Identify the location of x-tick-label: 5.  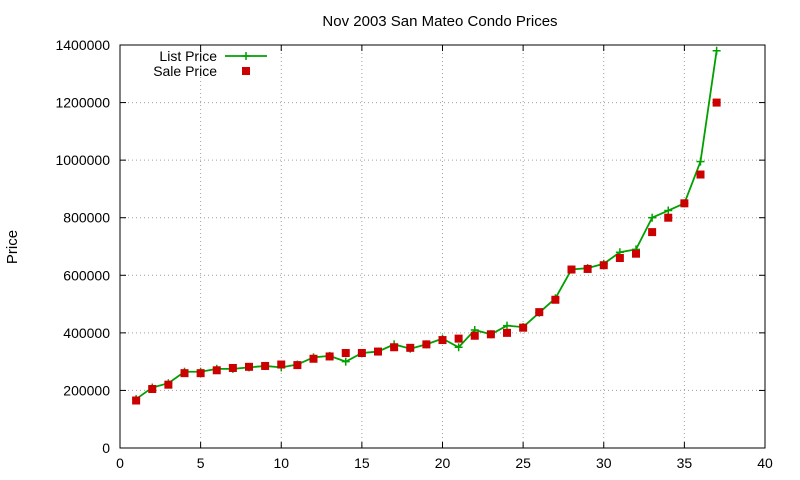
(201, 463).